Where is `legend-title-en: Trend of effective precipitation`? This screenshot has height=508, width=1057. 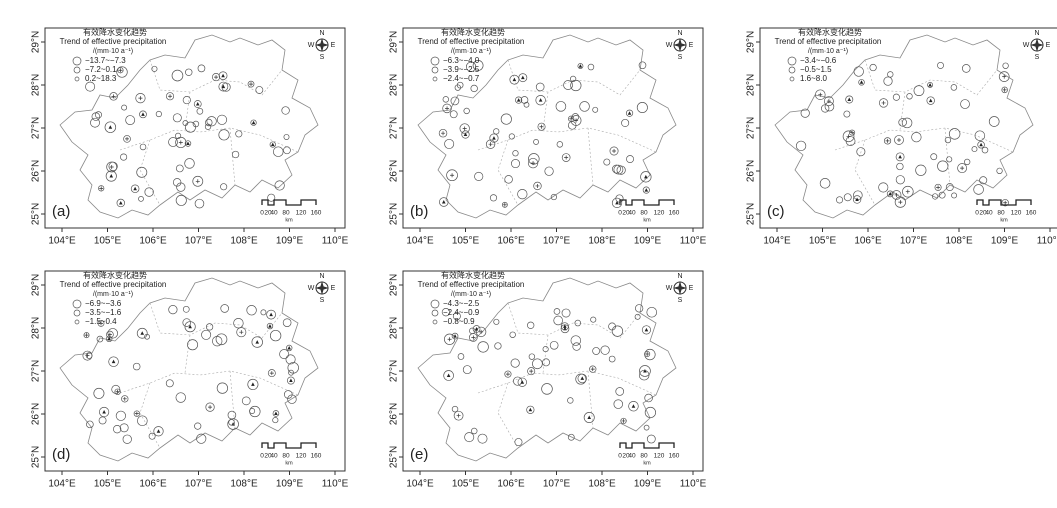
legend-title-en: Trend of effective precipitation is located at coordinates (113, 284).